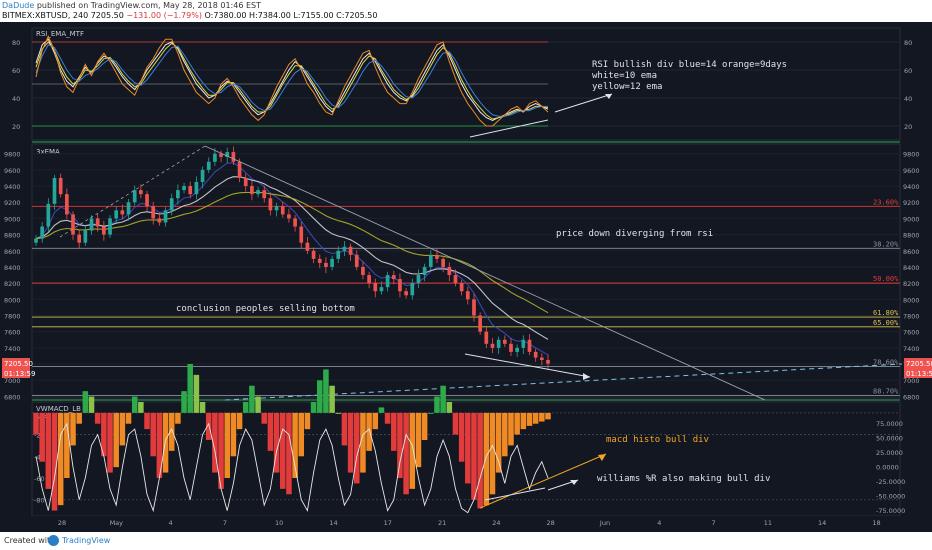 The height and width of the screenshot is (550, 932). Describe the element at coordinates (30, 540) in the screenshot. I see `created-with: Created with` at that location.